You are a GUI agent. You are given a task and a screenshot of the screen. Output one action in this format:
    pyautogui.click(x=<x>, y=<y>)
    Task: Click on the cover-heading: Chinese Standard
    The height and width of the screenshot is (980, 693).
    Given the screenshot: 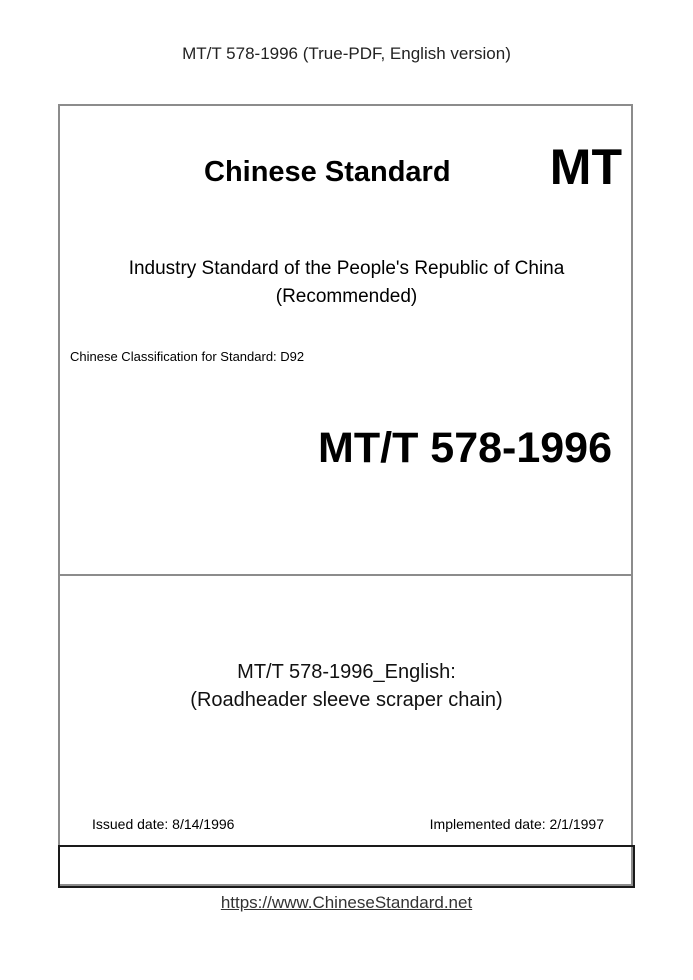 What is the action you would take?
    pyautogui.click(x=327, y=172)
    